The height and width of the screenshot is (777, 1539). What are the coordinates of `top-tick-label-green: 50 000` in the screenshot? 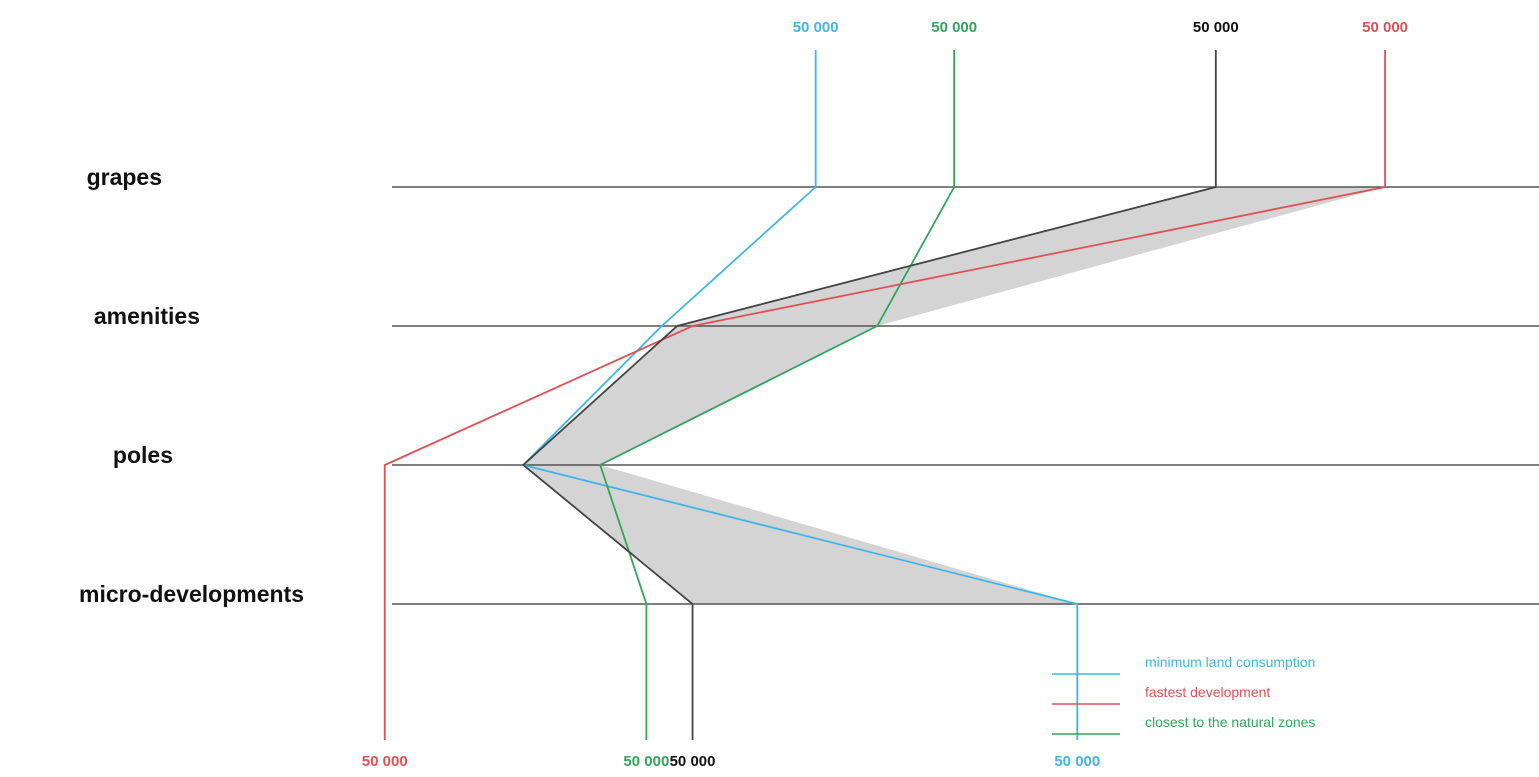 It's located at (954, 27).